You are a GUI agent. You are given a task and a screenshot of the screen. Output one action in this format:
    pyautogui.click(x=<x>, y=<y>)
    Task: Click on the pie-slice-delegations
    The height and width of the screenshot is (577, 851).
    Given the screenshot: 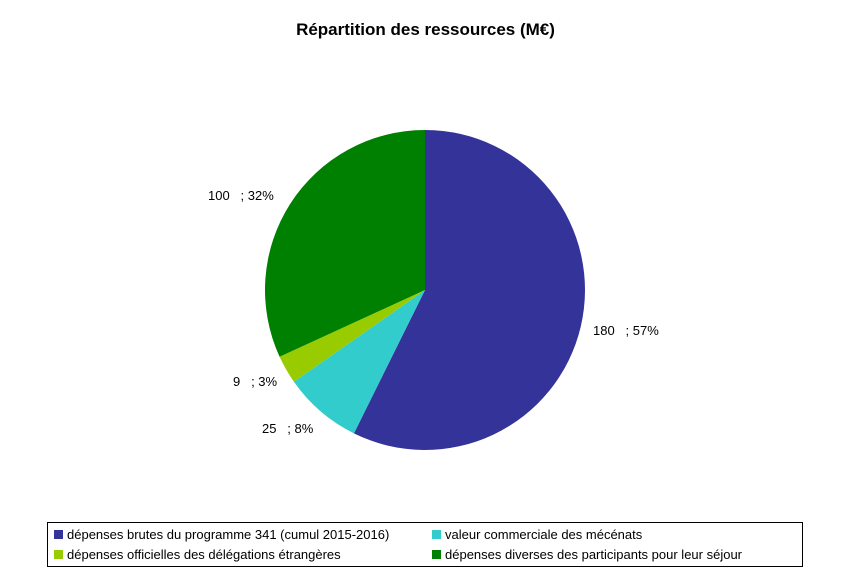 What is the action you would take?
    pyautogui.click(x=352, y=336)
    